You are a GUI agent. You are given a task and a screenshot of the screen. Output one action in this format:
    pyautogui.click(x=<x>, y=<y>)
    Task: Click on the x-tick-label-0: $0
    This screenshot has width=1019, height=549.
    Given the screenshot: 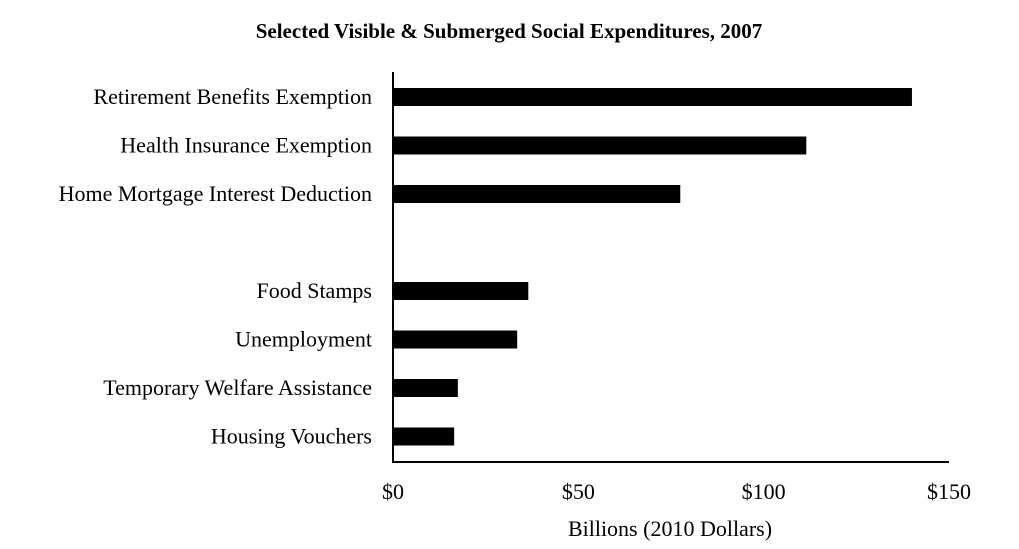 What is the action you would take?
    pyautogui.click(x=393, y=491)
    